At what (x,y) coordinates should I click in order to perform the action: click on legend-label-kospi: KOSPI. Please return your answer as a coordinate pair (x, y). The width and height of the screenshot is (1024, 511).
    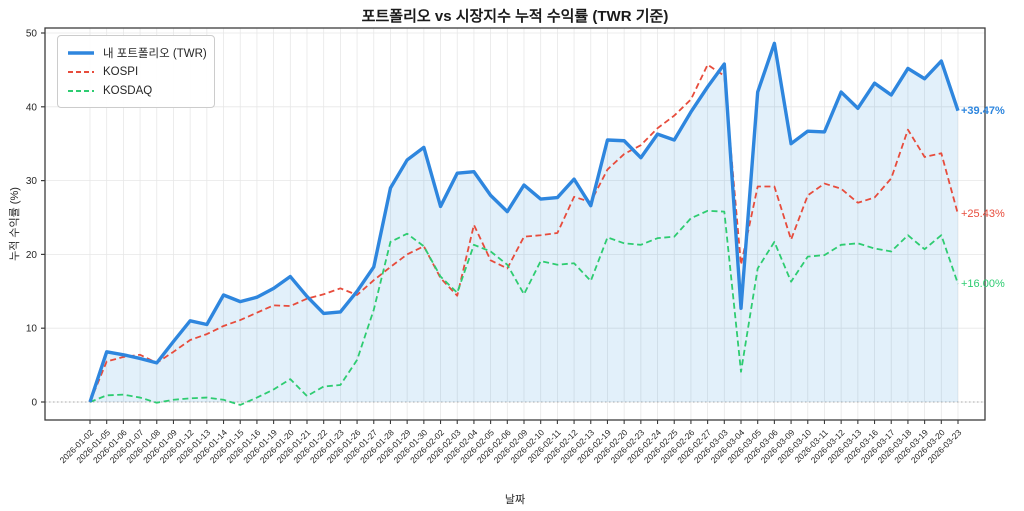
    Looking at the image, I should click on (121, 71).